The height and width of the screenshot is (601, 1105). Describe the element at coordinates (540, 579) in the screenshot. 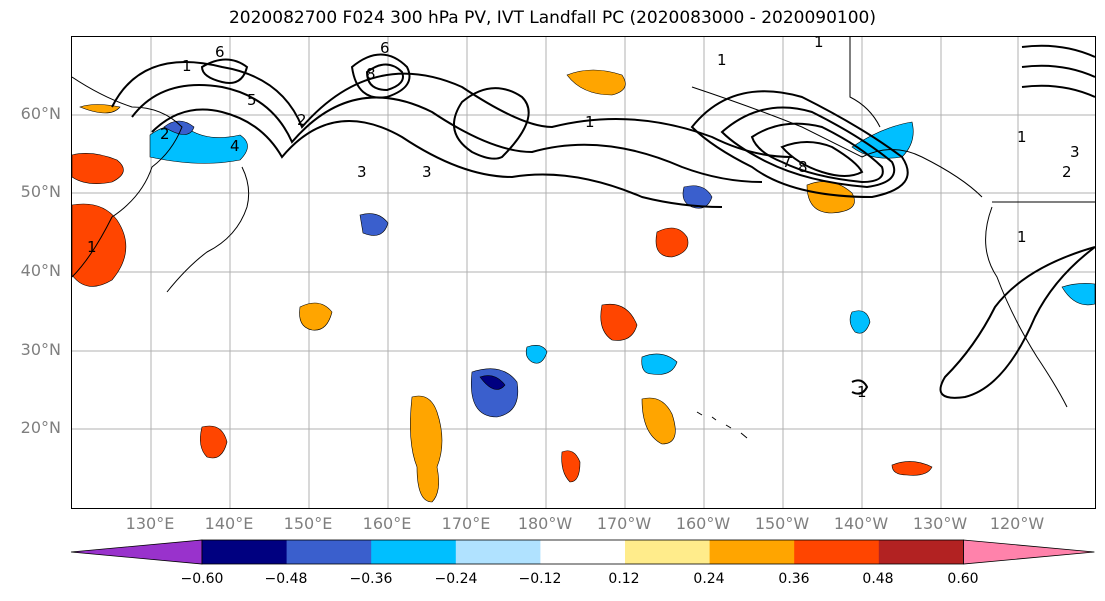

I see `colorbar-tick: −0.12` at that location.